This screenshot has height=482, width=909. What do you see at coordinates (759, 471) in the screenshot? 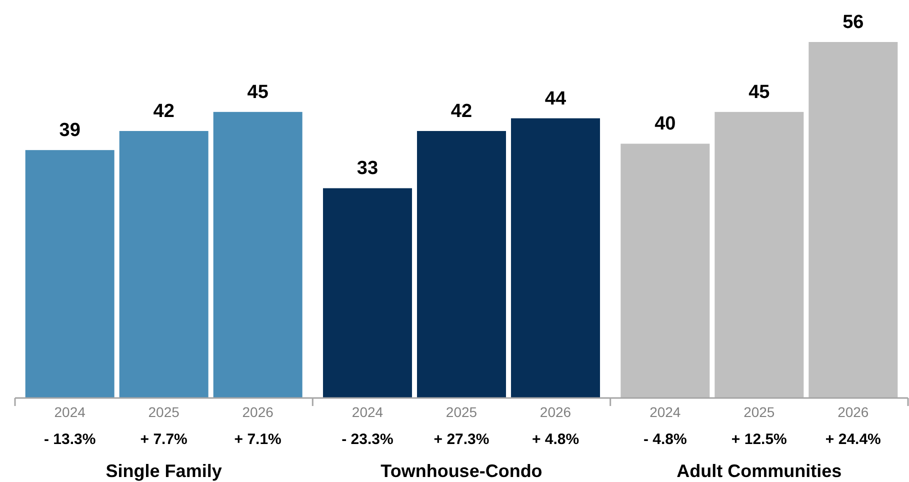
I see `text: Adult Communities` at bounding box center [759, 471].